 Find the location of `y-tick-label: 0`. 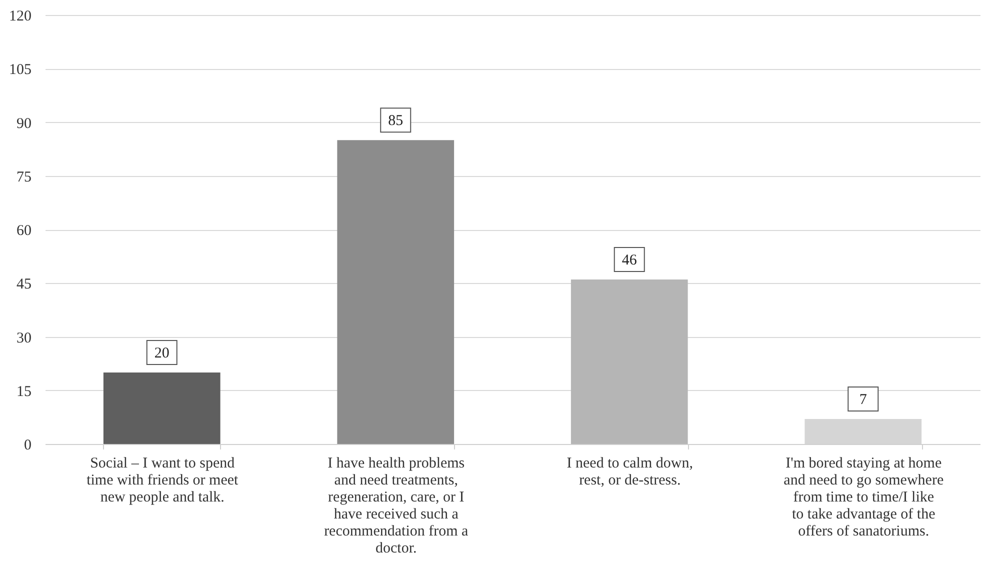

y-tick-label: 0 is located at coordinates (28, 446).